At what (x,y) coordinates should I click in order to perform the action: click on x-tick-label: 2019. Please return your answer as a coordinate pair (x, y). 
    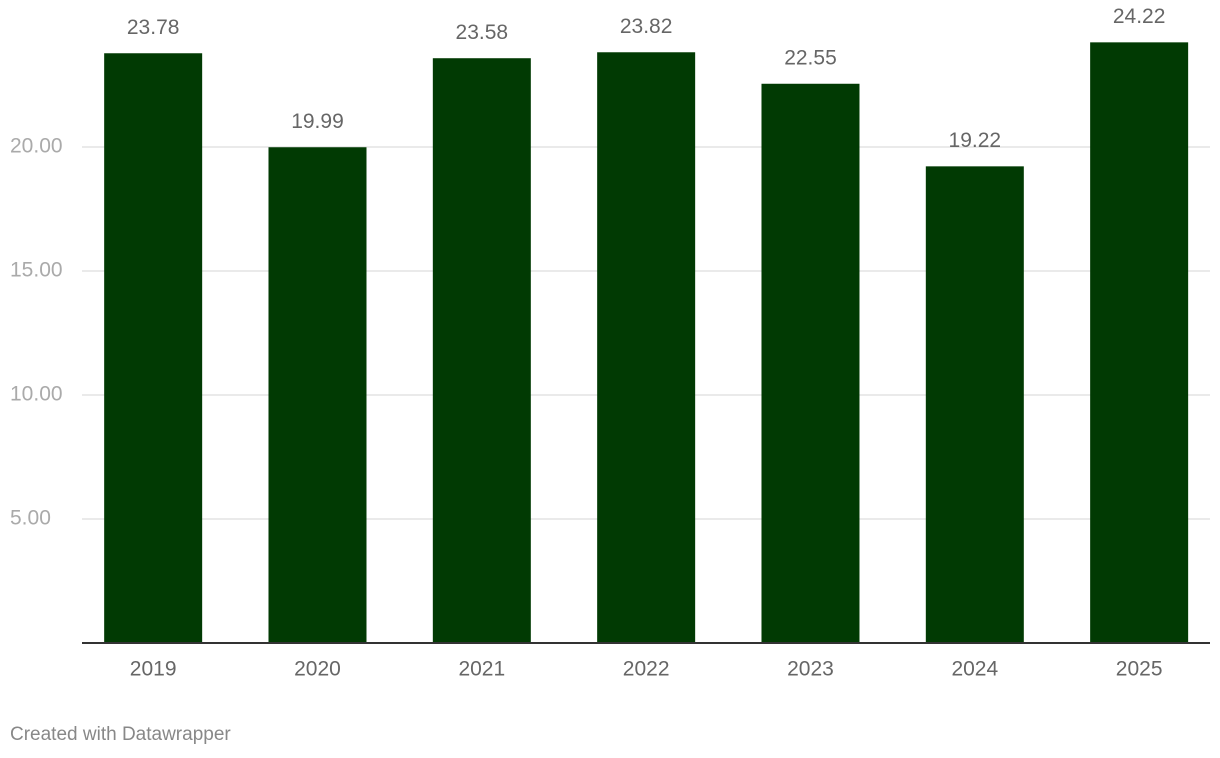
    Looking at the image, I should click on (153, 669).